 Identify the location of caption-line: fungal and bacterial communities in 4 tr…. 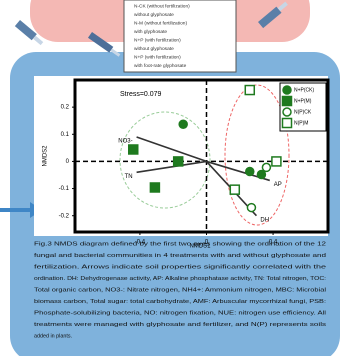
(180, 256).